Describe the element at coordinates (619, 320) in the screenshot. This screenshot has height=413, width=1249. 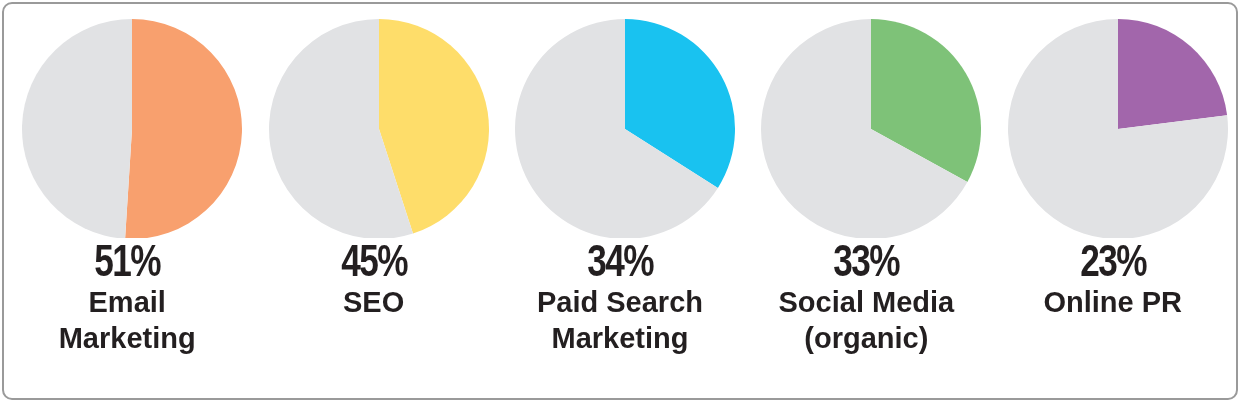
I see `text: Paid Search Marketing` at that location.